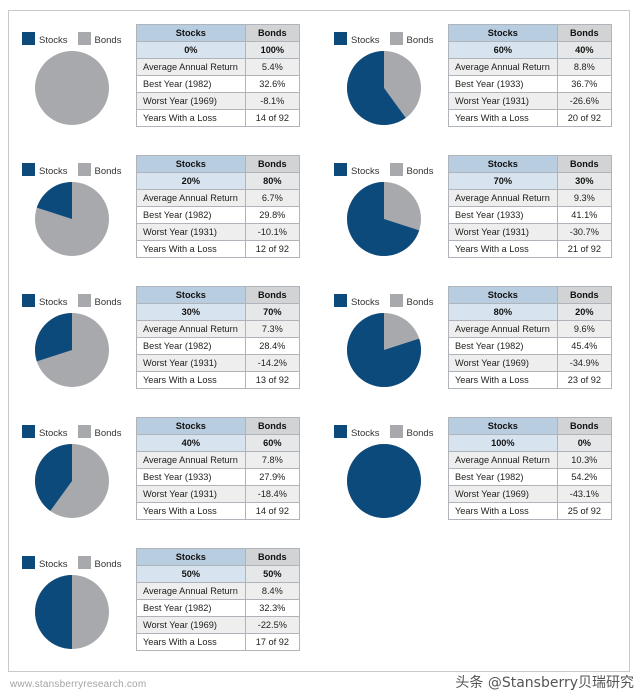 This screenshot has width=640, height=697. What do you see at coordinates (272, 494) in the screenshot?
I see `worst-year-value: -18.4%` at bounding box center [272, 494].